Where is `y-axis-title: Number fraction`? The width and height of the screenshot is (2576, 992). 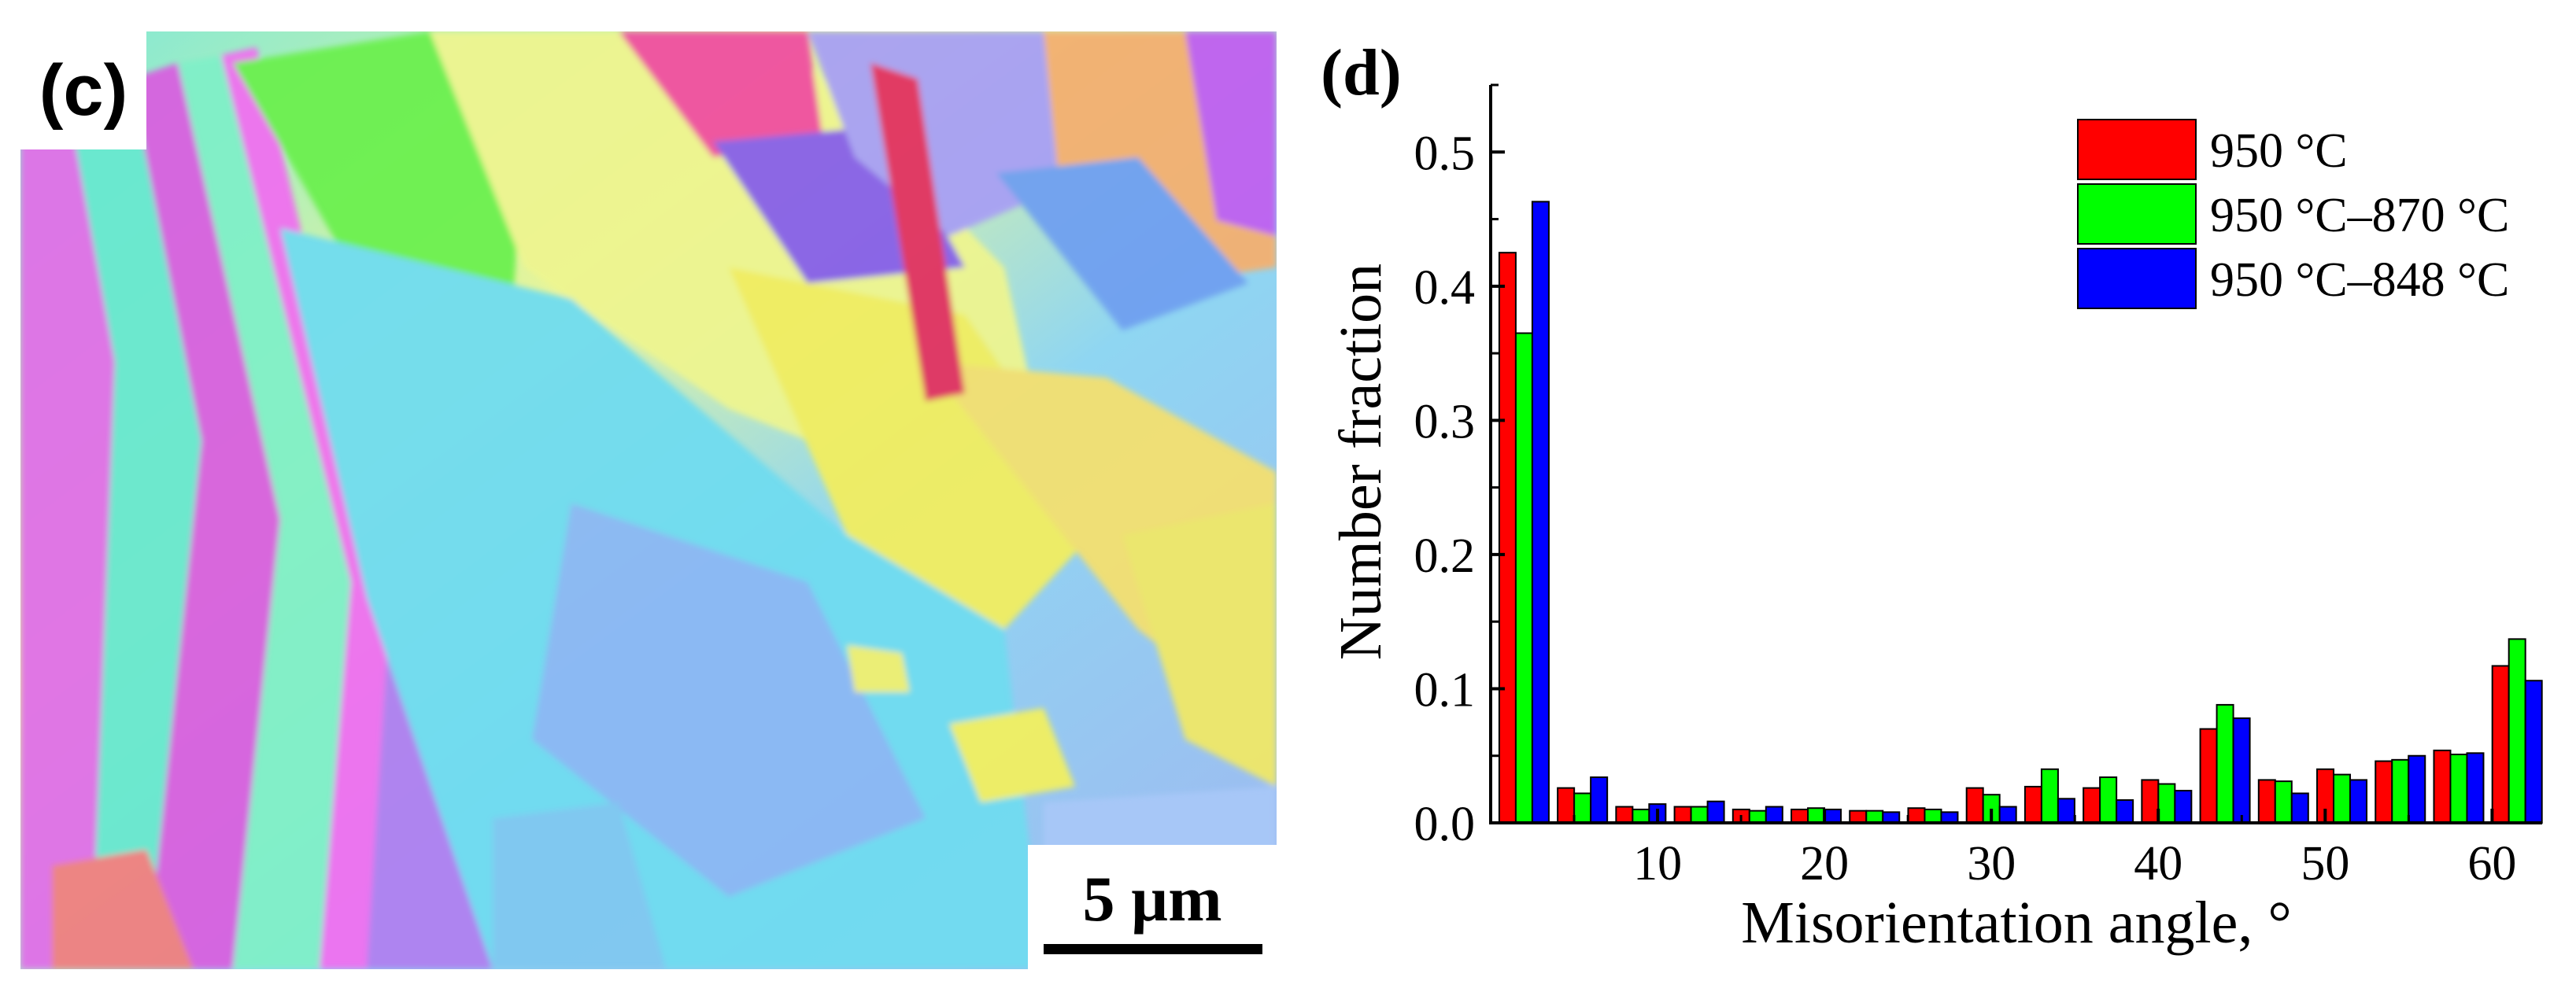
y-axis-title: Number fraction is located at coordinates (1361, 462).